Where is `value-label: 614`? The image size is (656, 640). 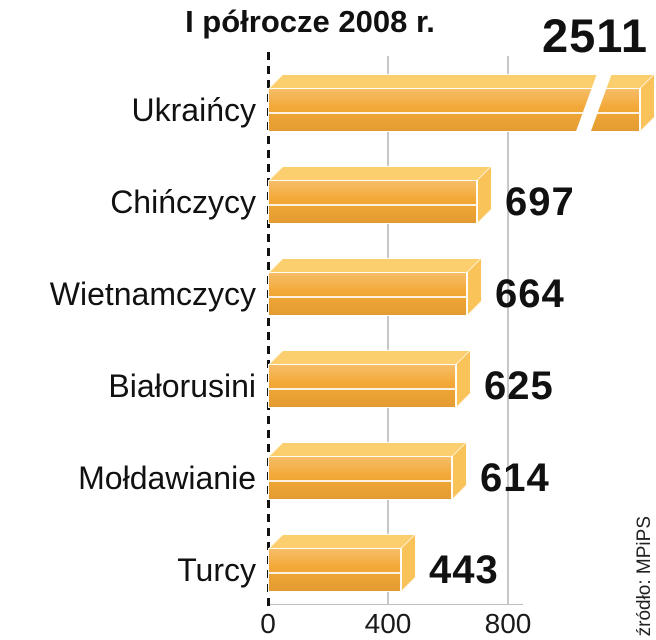
value-label: 614 is located at coordinates (515, 478).